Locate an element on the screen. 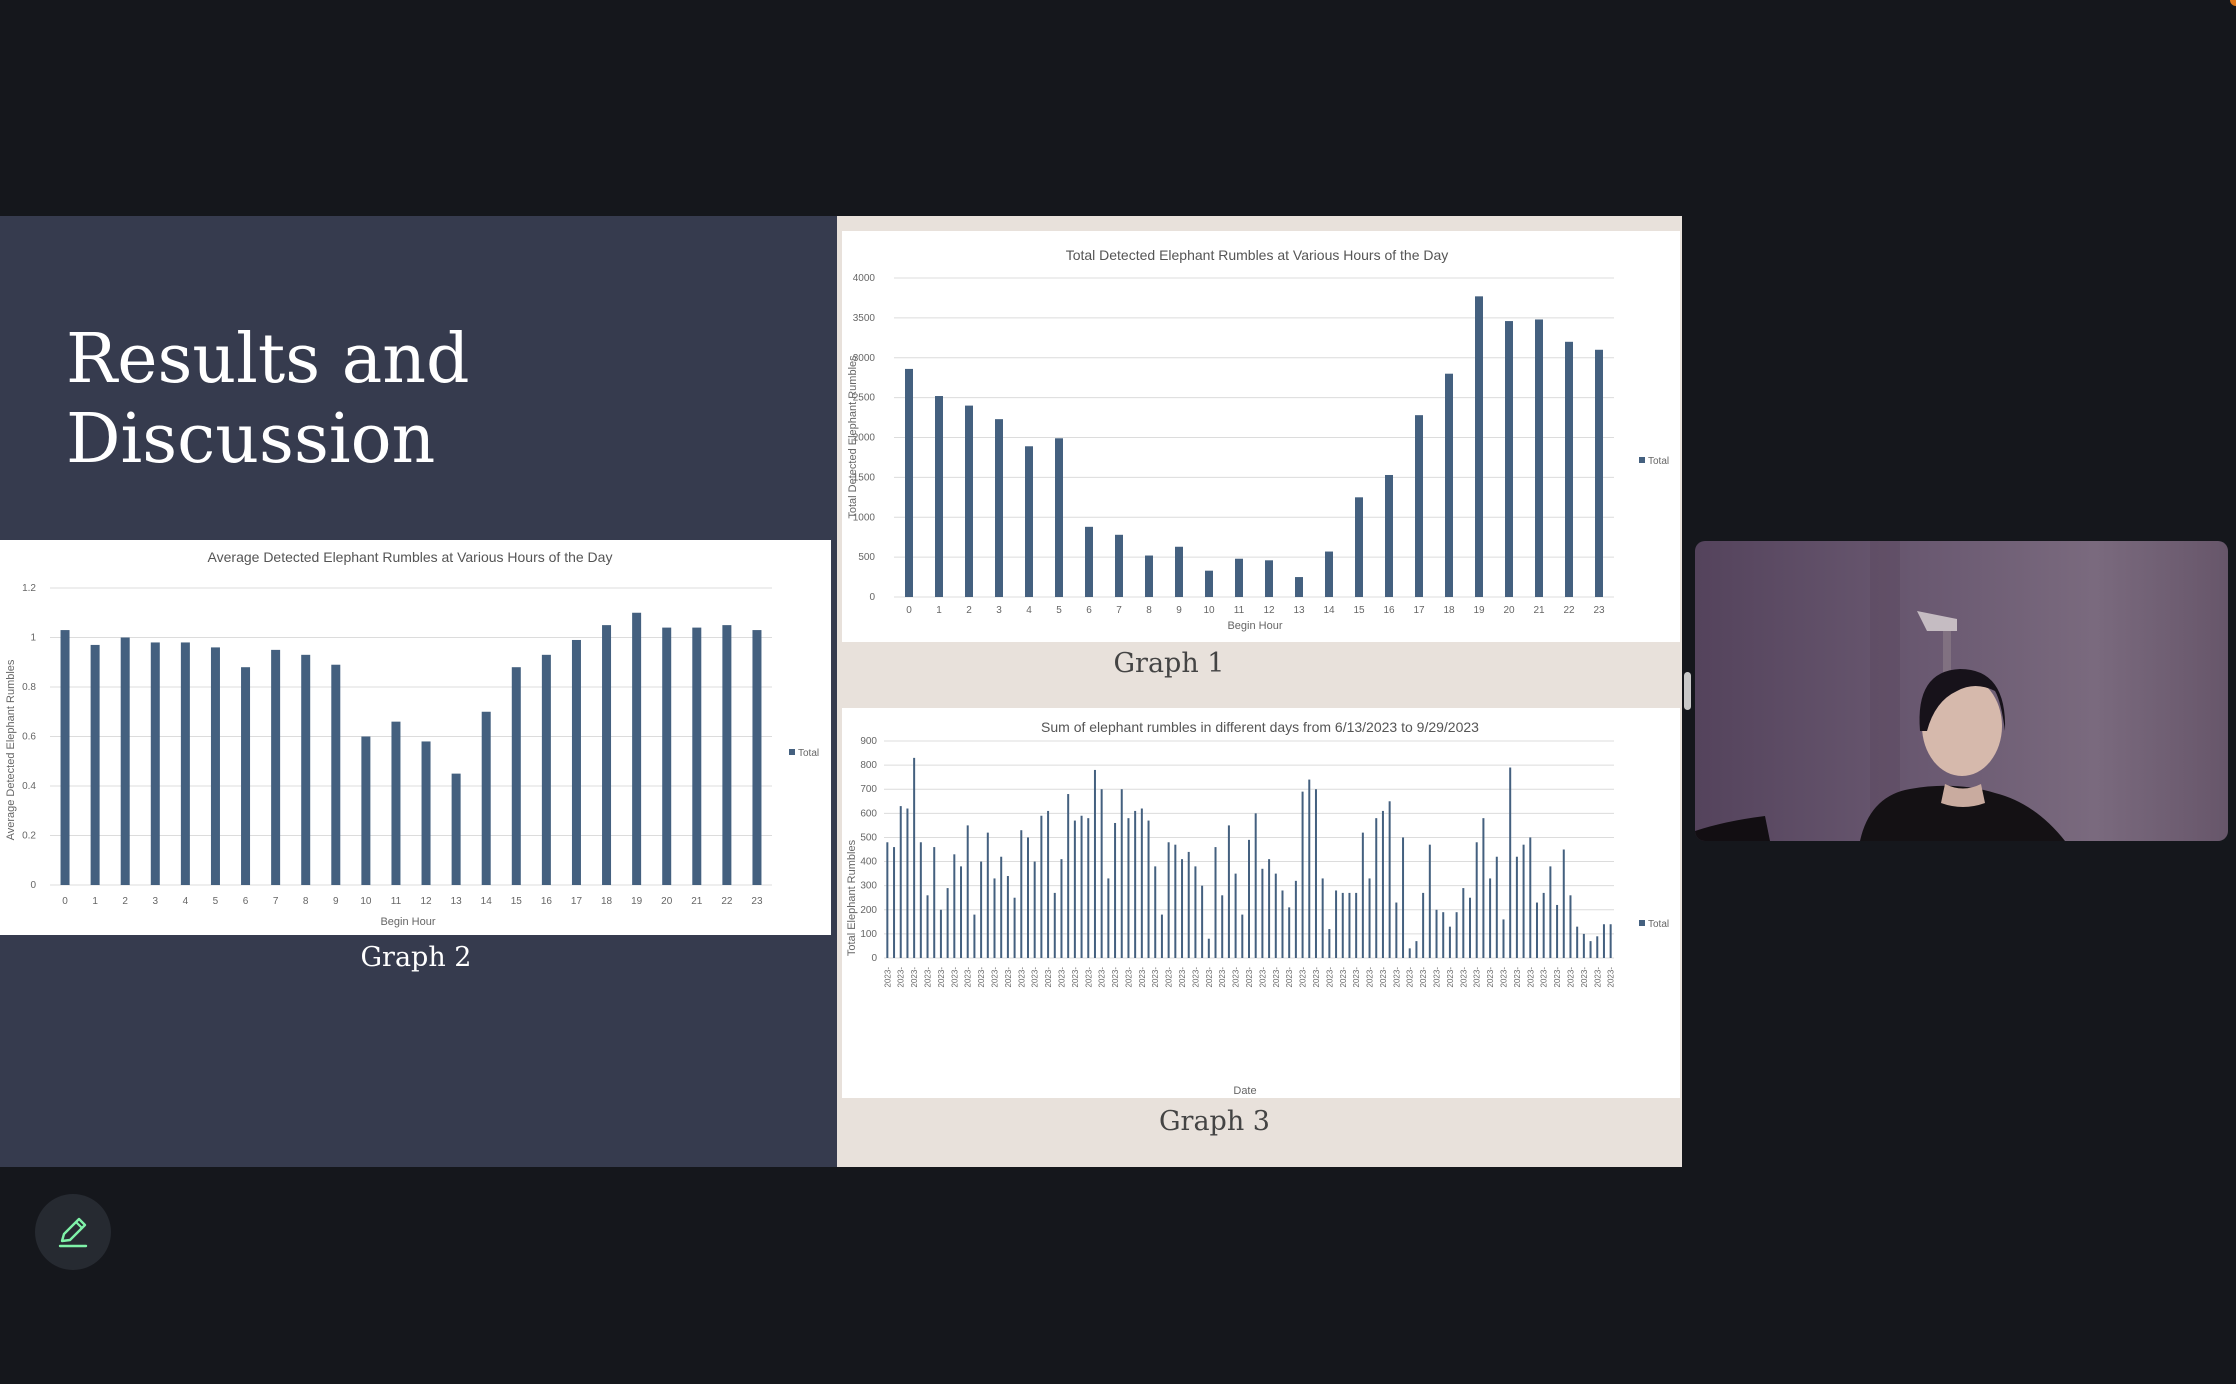 The image size is (2236, 1384). panel-resize-handle is located at coordinates (1687, 691).